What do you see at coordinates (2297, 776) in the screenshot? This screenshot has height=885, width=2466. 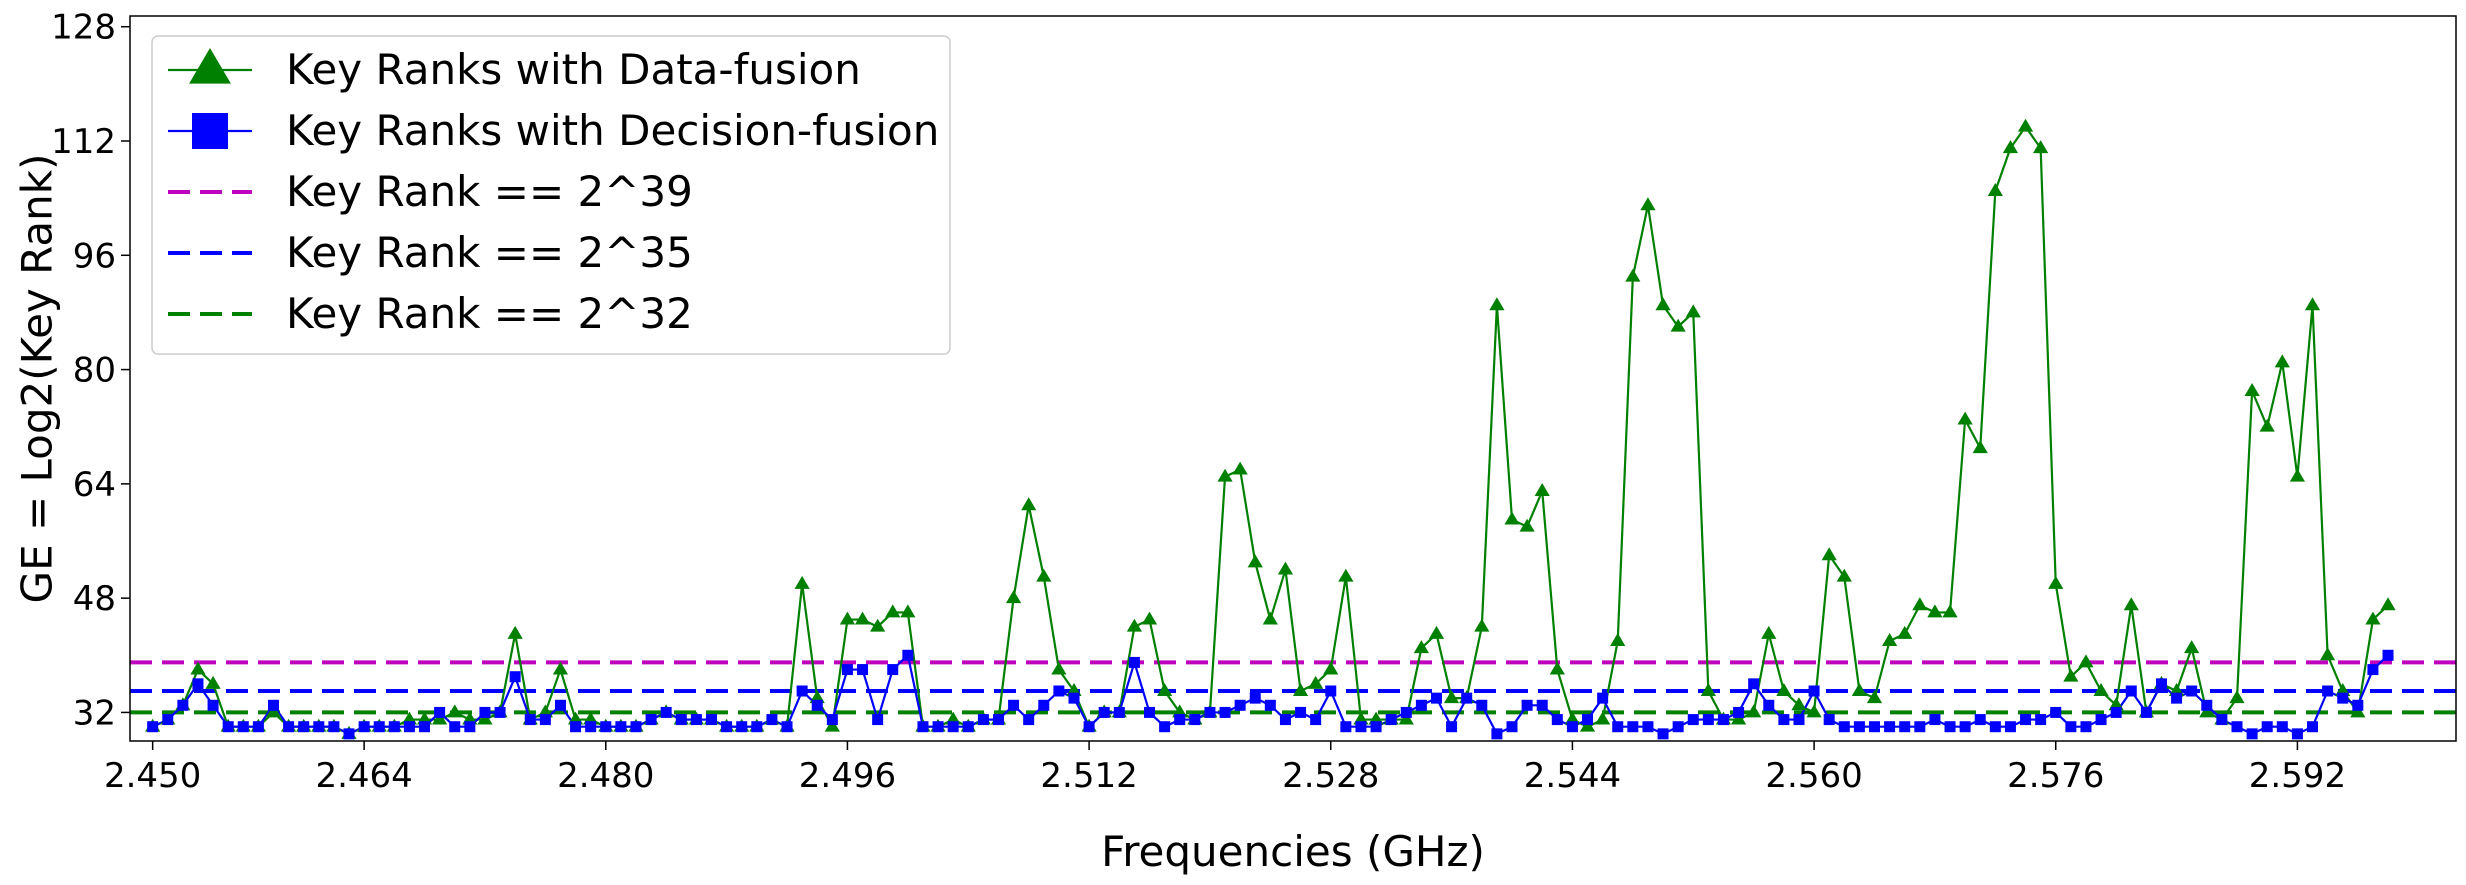 I see `x-tick-label: 2.592` at bounding box center [2297, 776].